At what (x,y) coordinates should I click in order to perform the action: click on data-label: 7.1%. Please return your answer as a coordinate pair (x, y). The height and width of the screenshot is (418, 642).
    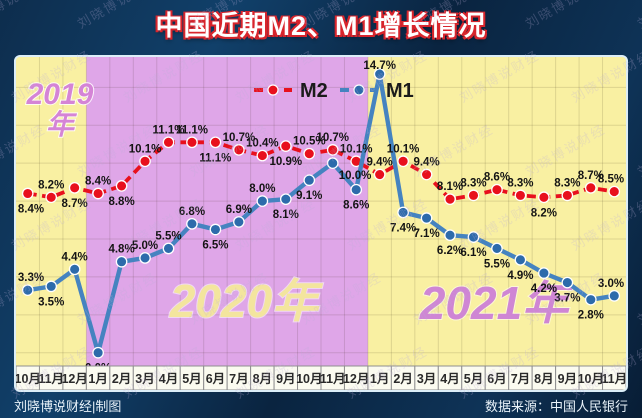
    Looking at the image, I should click on (426, 234).